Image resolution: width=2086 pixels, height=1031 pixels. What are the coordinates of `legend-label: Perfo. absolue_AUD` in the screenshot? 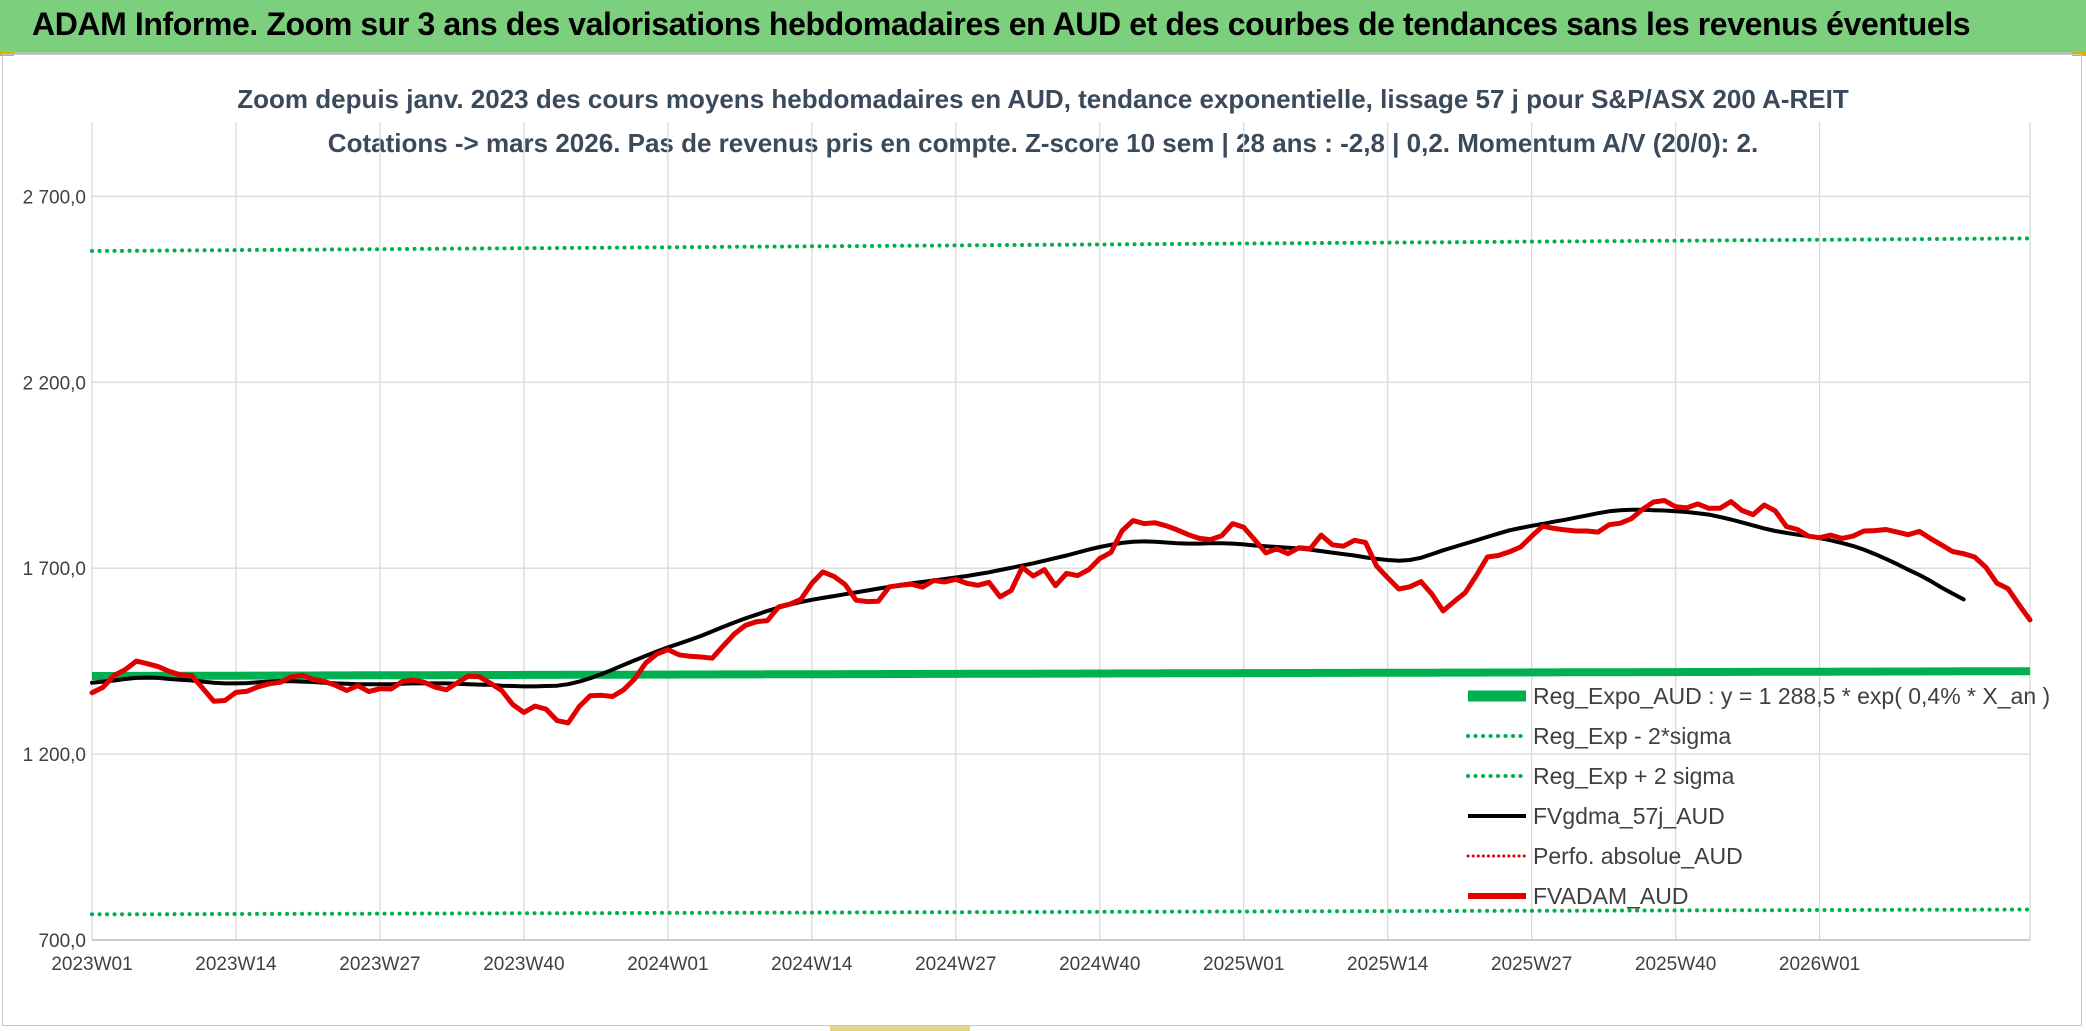 It's located at (1638, 856).